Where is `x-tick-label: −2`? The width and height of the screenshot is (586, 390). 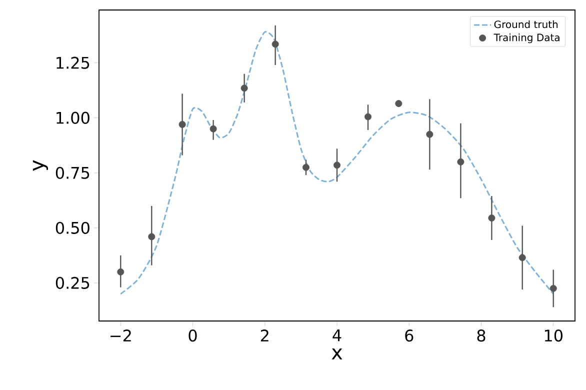
x-tick-label: −2 is located at coordinates (120, 336).